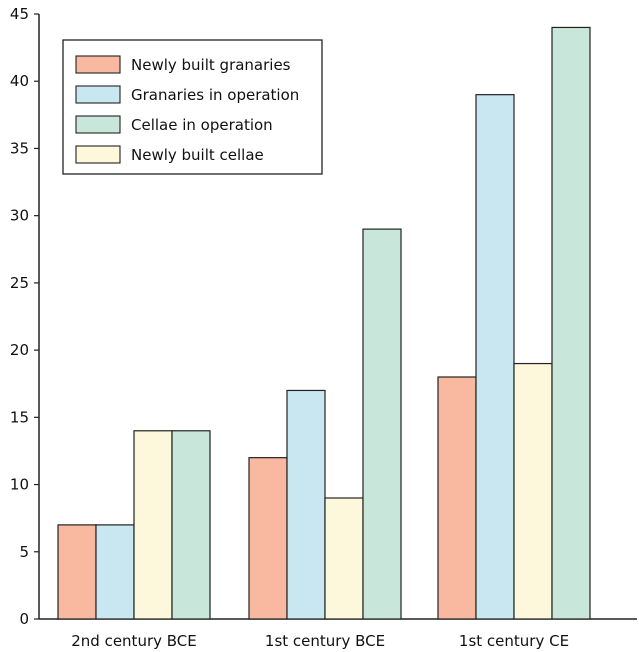 This screenshot has width=639, height=652. What do you see at coordinates (211, 65) in the screenshot?
I see `legend-label: Newly built granaries` at bounding box center [211, 65].